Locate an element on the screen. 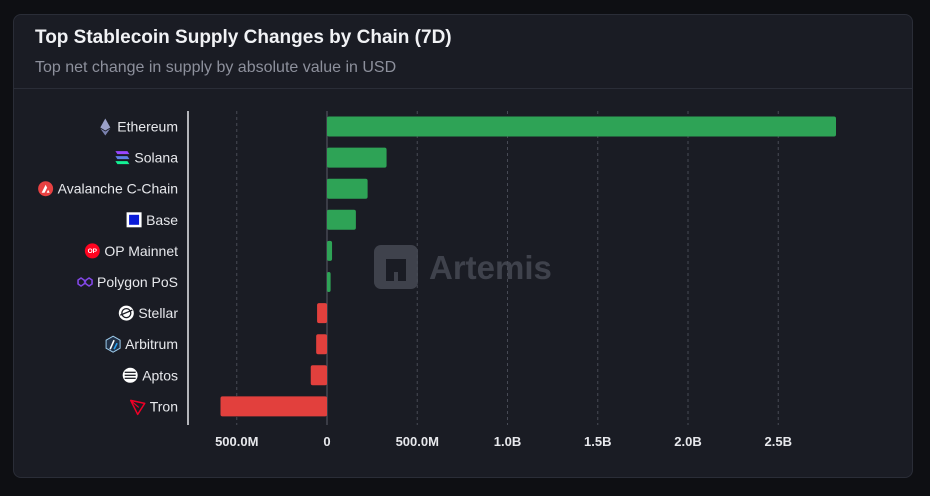 The width and height of the screenshot is (930, 496). svg-text: OP is located at coordinates (93, 251).